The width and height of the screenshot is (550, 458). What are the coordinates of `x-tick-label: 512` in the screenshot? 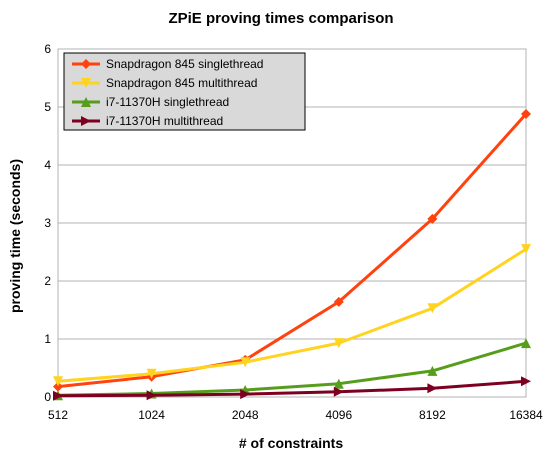 It's located at (58, 415).